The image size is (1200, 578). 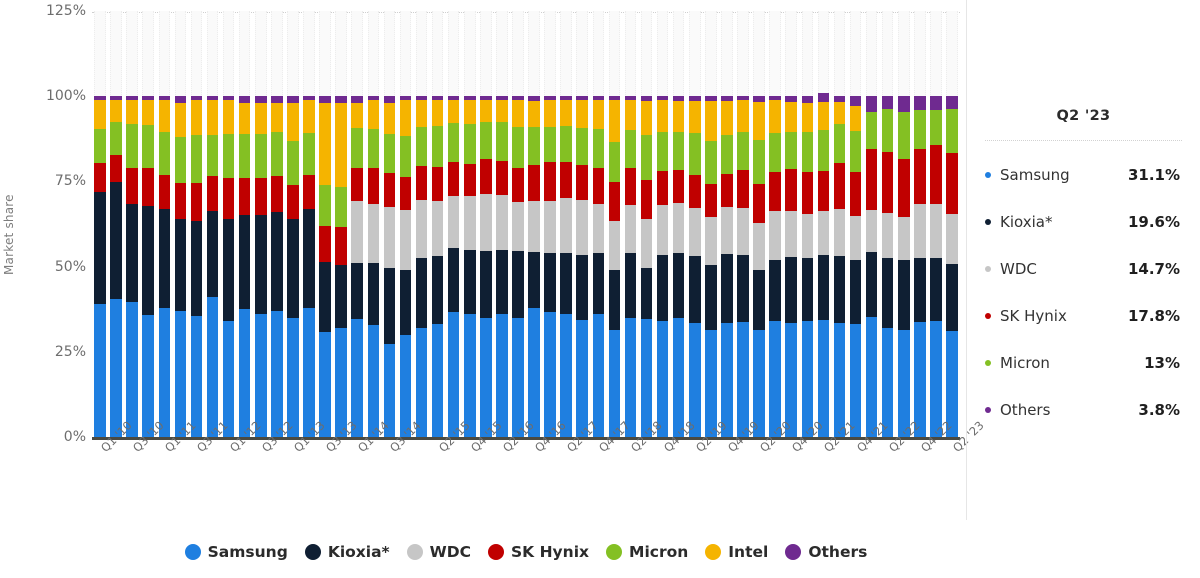 What do you see at coordinates (1083, 409) in the screenshot?
I see `list-item: Others 3.8%` at bounding box center [1083, 409].